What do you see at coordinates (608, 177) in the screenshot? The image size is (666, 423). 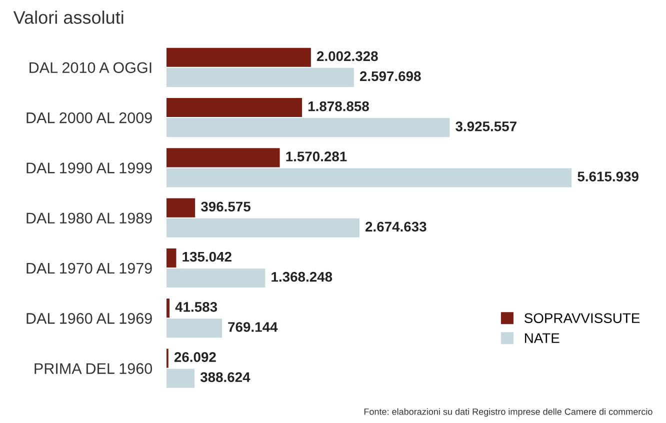 I see `data-label: 5.615.939` at bounding box center [608, 177].